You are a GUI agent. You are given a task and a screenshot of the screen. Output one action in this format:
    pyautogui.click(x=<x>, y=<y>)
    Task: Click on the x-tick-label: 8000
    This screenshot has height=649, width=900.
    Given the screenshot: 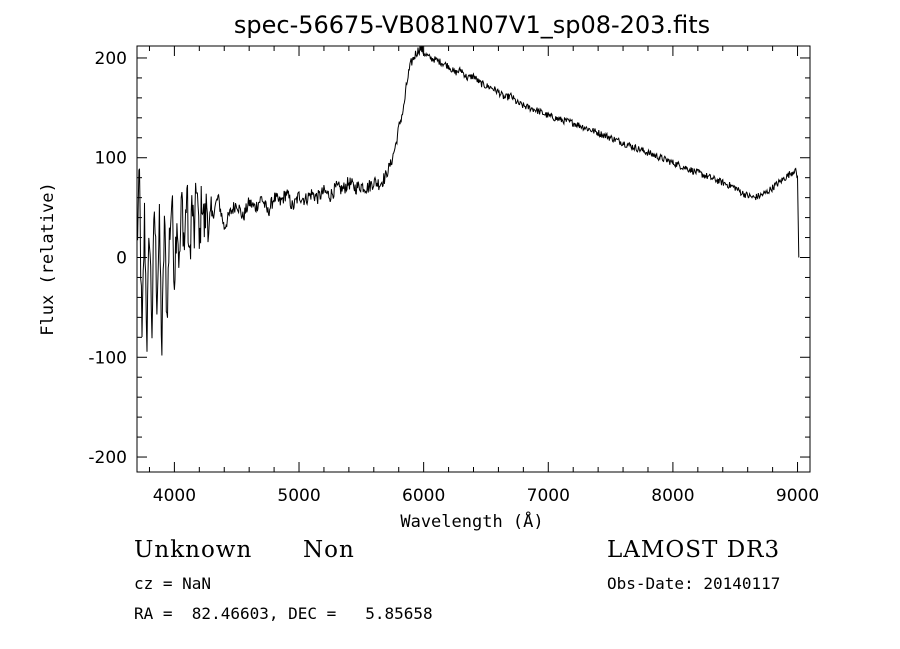 What is the action you would take?
    pyautogui.click(x=672, y=496)
    